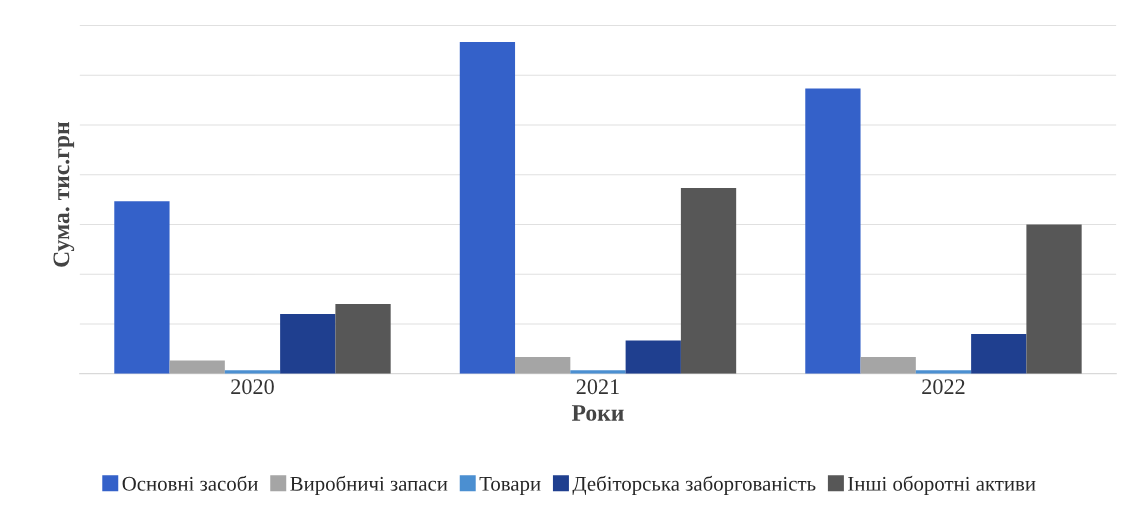 This screenshot has height=519, width=1139. I want to click on x-tick-label: 2020, so click(252, 387).